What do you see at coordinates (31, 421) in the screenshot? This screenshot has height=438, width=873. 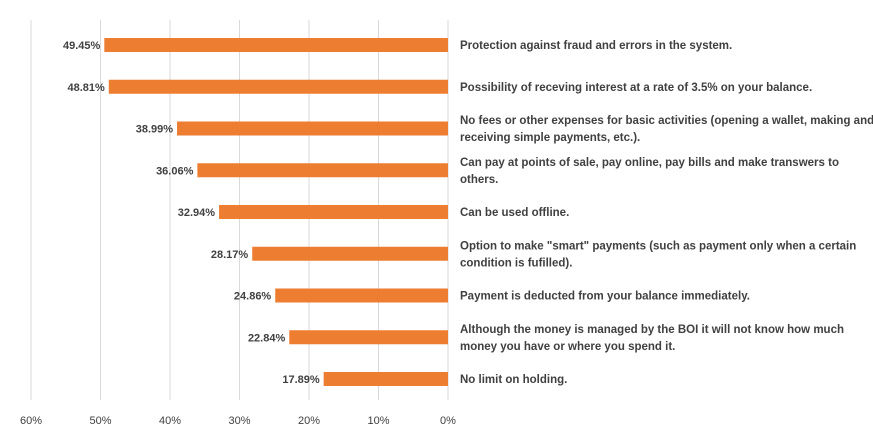 I see `x-tick-label: 60%` at bounding box center [31, 421].